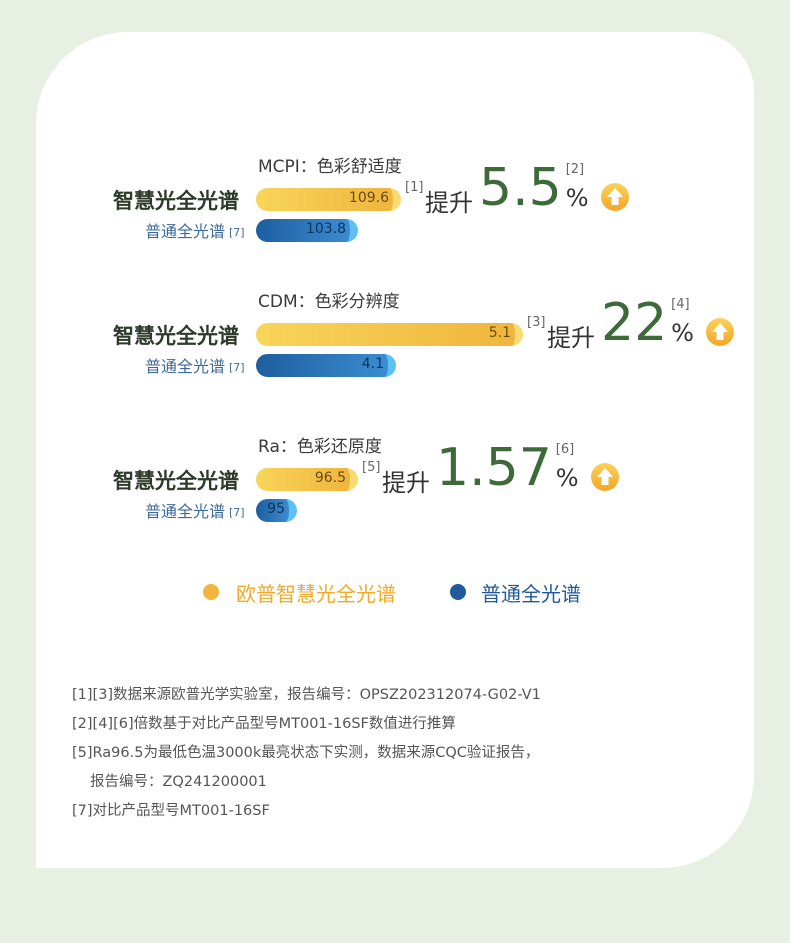 The height and width of the screenshot is (943, 790). I want to click on normal-value-label: 4.1, so click(372, 364).